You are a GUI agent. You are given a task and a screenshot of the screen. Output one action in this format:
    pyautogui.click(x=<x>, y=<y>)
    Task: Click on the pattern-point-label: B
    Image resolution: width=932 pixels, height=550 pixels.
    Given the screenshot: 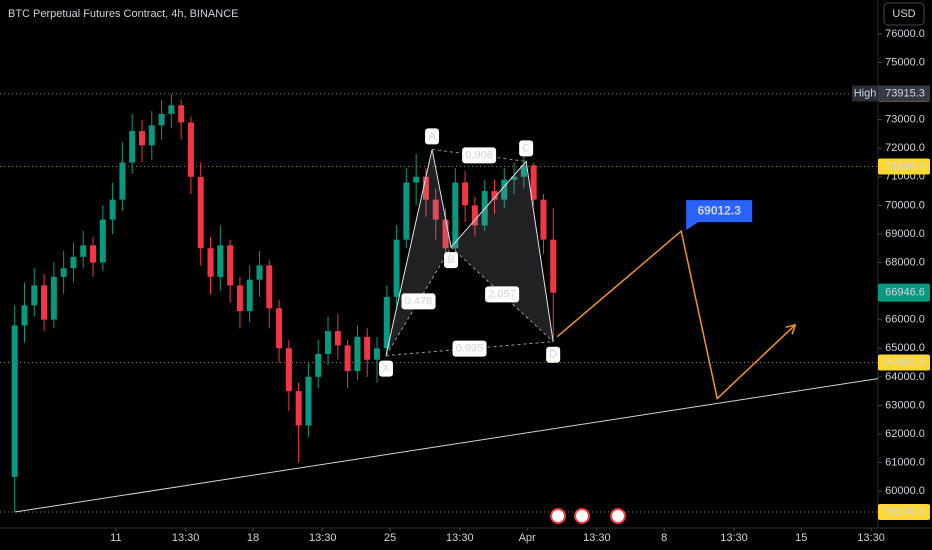 What is the action you would take?
    pyautogui.click(x=450, y=260)
    